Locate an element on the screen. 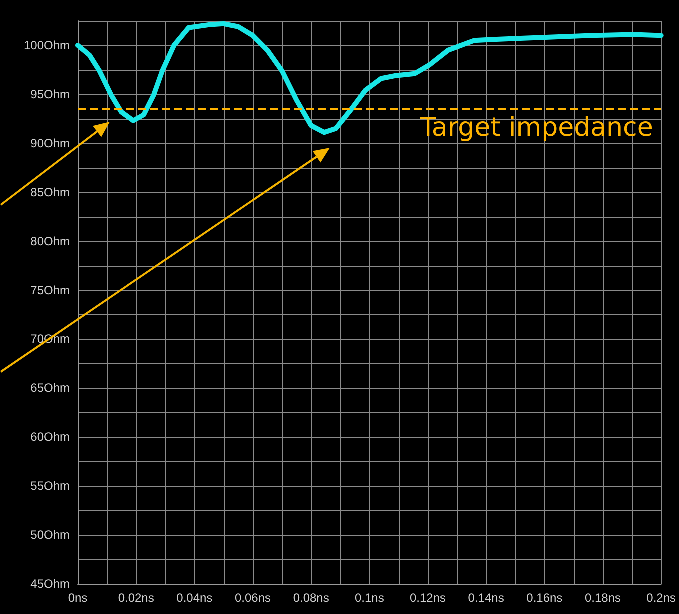  ref-line-label: Target impedance is located at coordinates (536, 128).